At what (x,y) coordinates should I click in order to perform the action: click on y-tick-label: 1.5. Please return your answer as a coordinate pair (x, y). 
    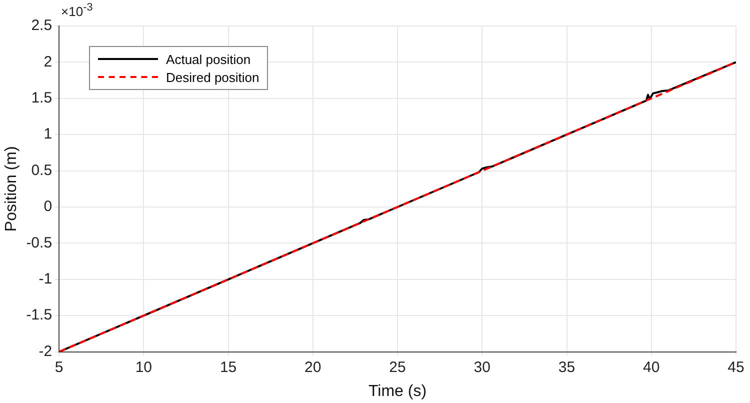
    Looking at the image, I should click on (41, 98).